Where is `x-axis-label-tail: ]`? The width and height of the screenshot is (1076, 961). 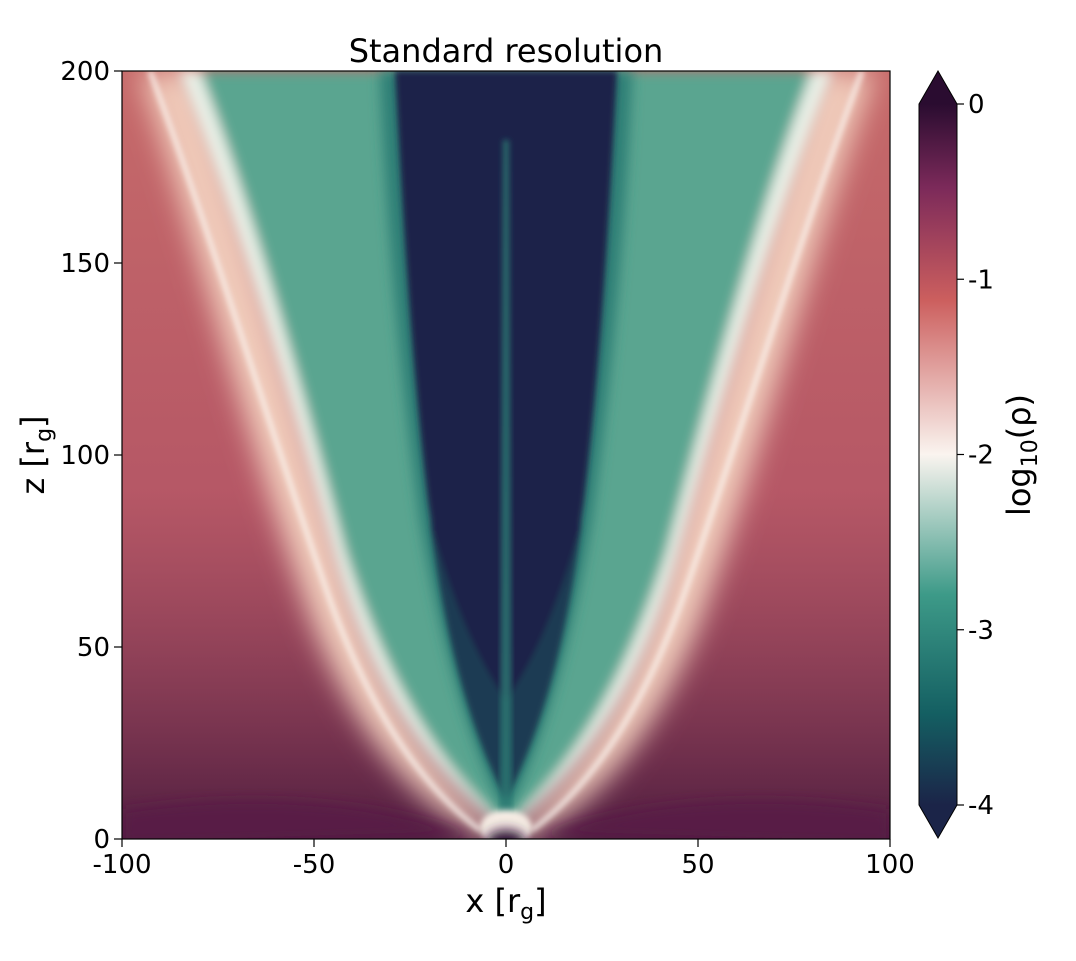 x-axis-label-tail: ] is located at coordinates (540, 901).